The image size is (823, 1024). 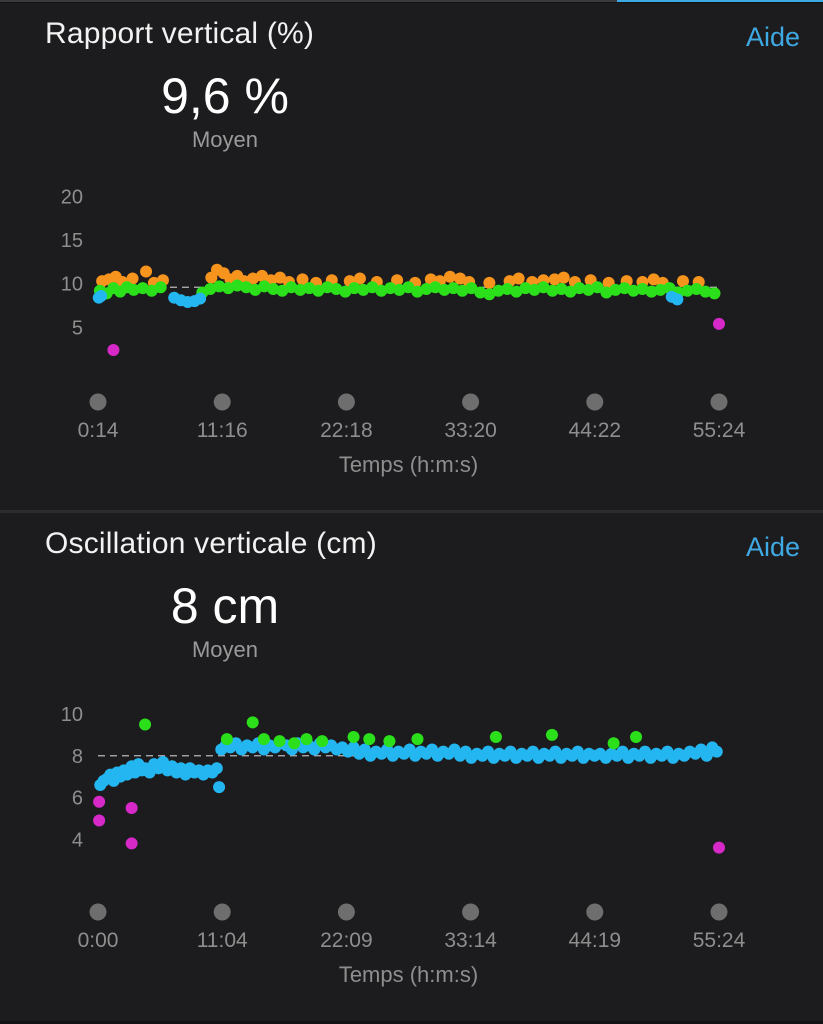 I want to click on panel-divider, so click(x=411, y=511).